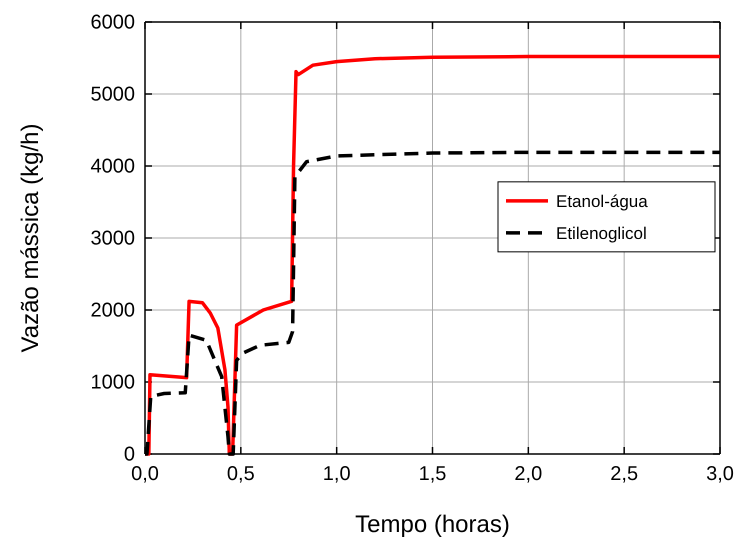 The height and width of the screenshot is (540, 740). Describe the element at coordinates (336, 474) in the screenshot. I see `x-tick-label: 1,0` at that location.